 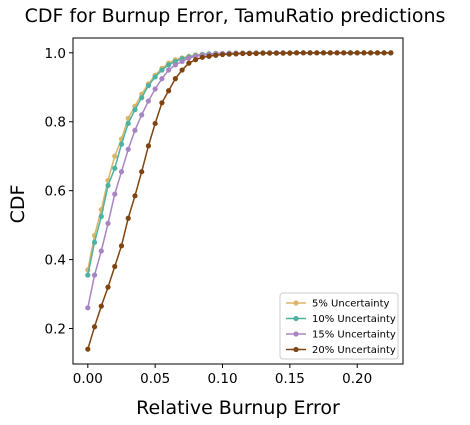 I want to click on legend-label: 5% Uncertainty, so click(x=351, y=304).